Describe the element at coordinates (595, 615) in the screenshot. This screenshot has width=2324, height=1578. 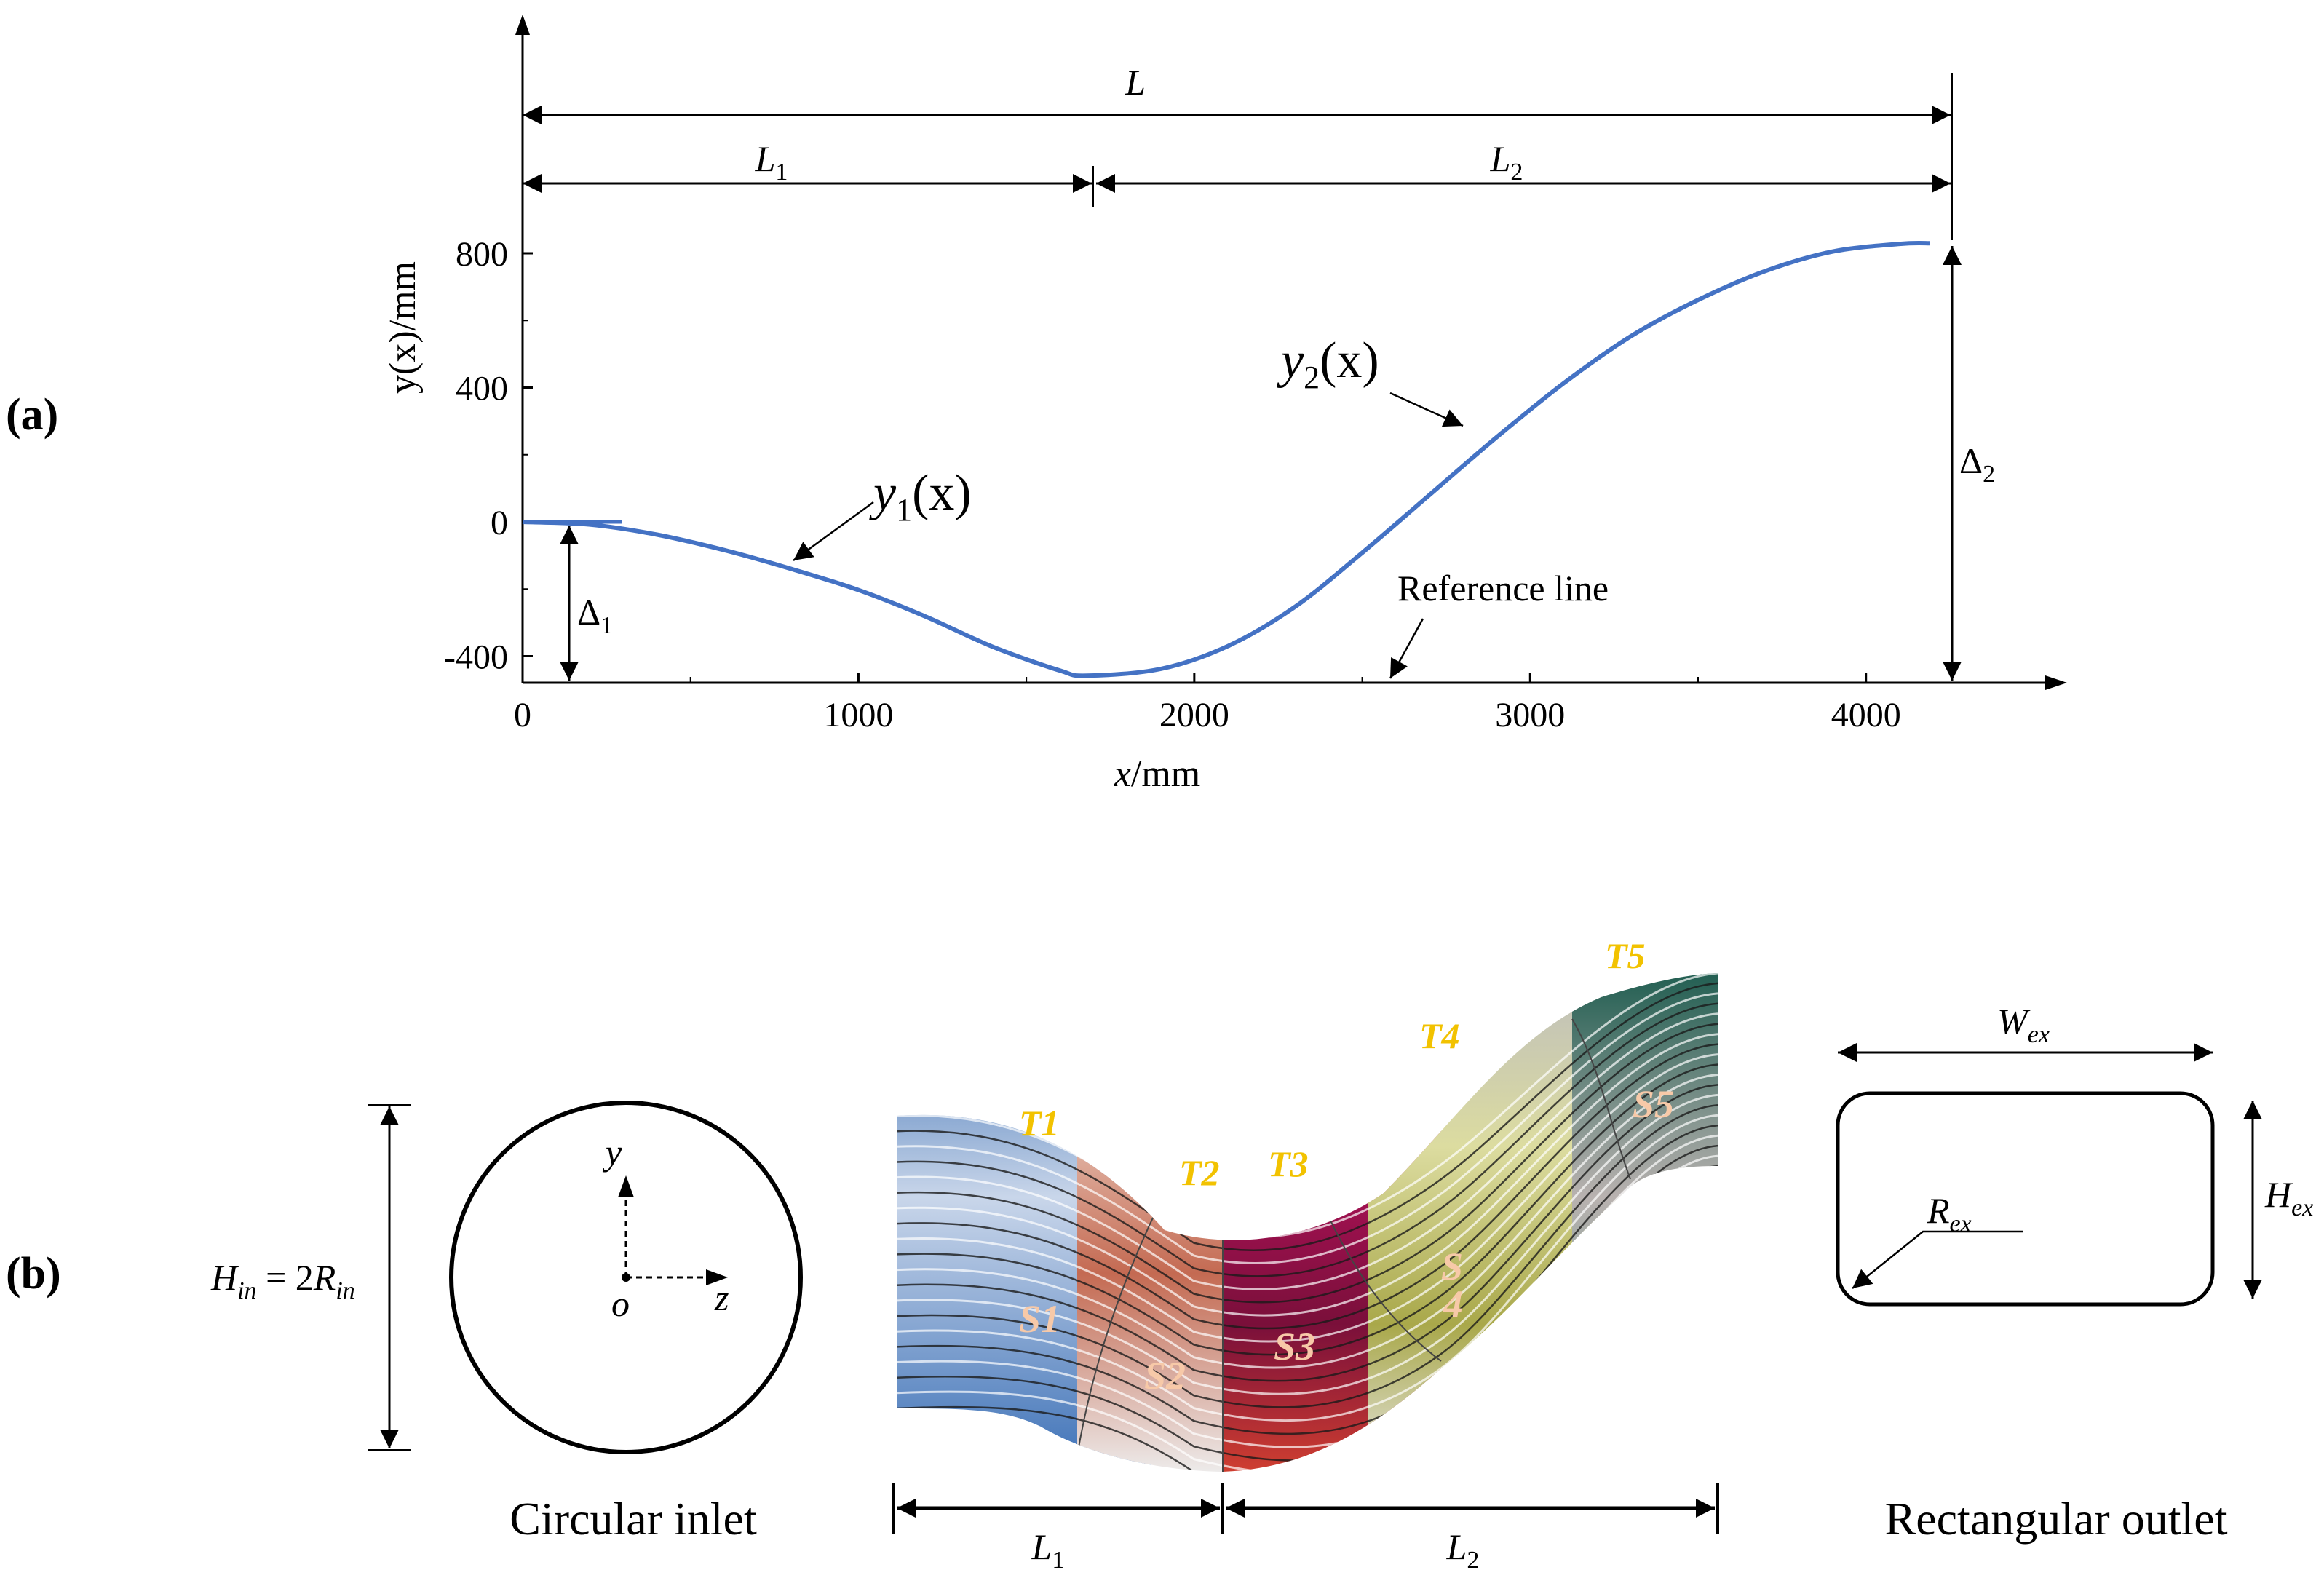
I see `delta-1-label: Δ1` at that location.